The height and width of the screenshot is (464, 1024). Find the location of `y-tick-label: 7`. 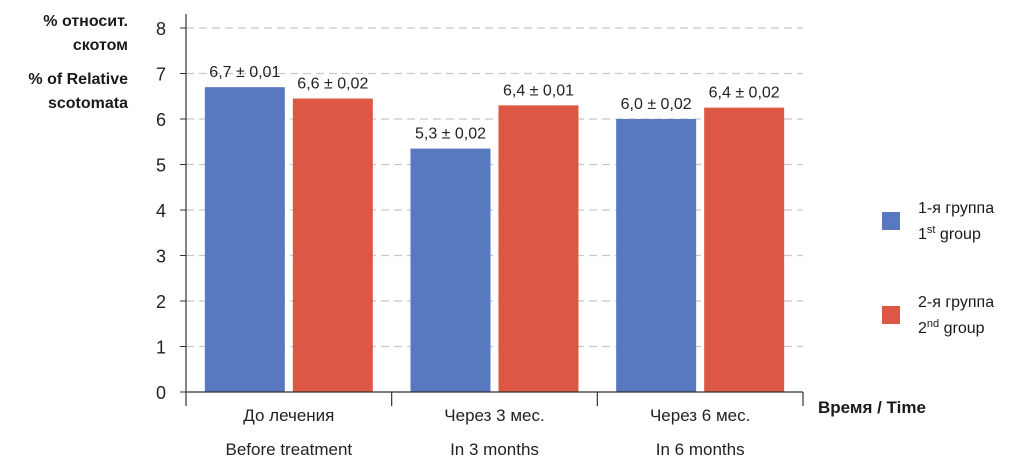

y-tick-label: 7 is located at coordinates (161, 75).